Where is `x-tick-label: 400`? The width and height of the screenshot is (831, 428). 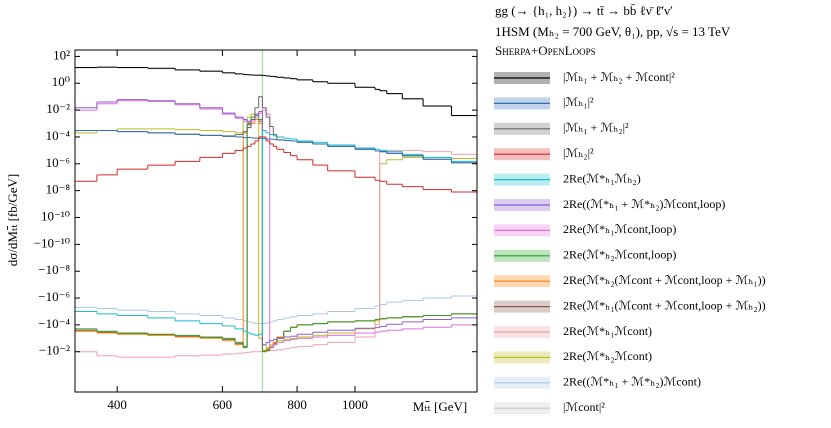 x-tick-label: 400 is located at coordinates (117, 404).